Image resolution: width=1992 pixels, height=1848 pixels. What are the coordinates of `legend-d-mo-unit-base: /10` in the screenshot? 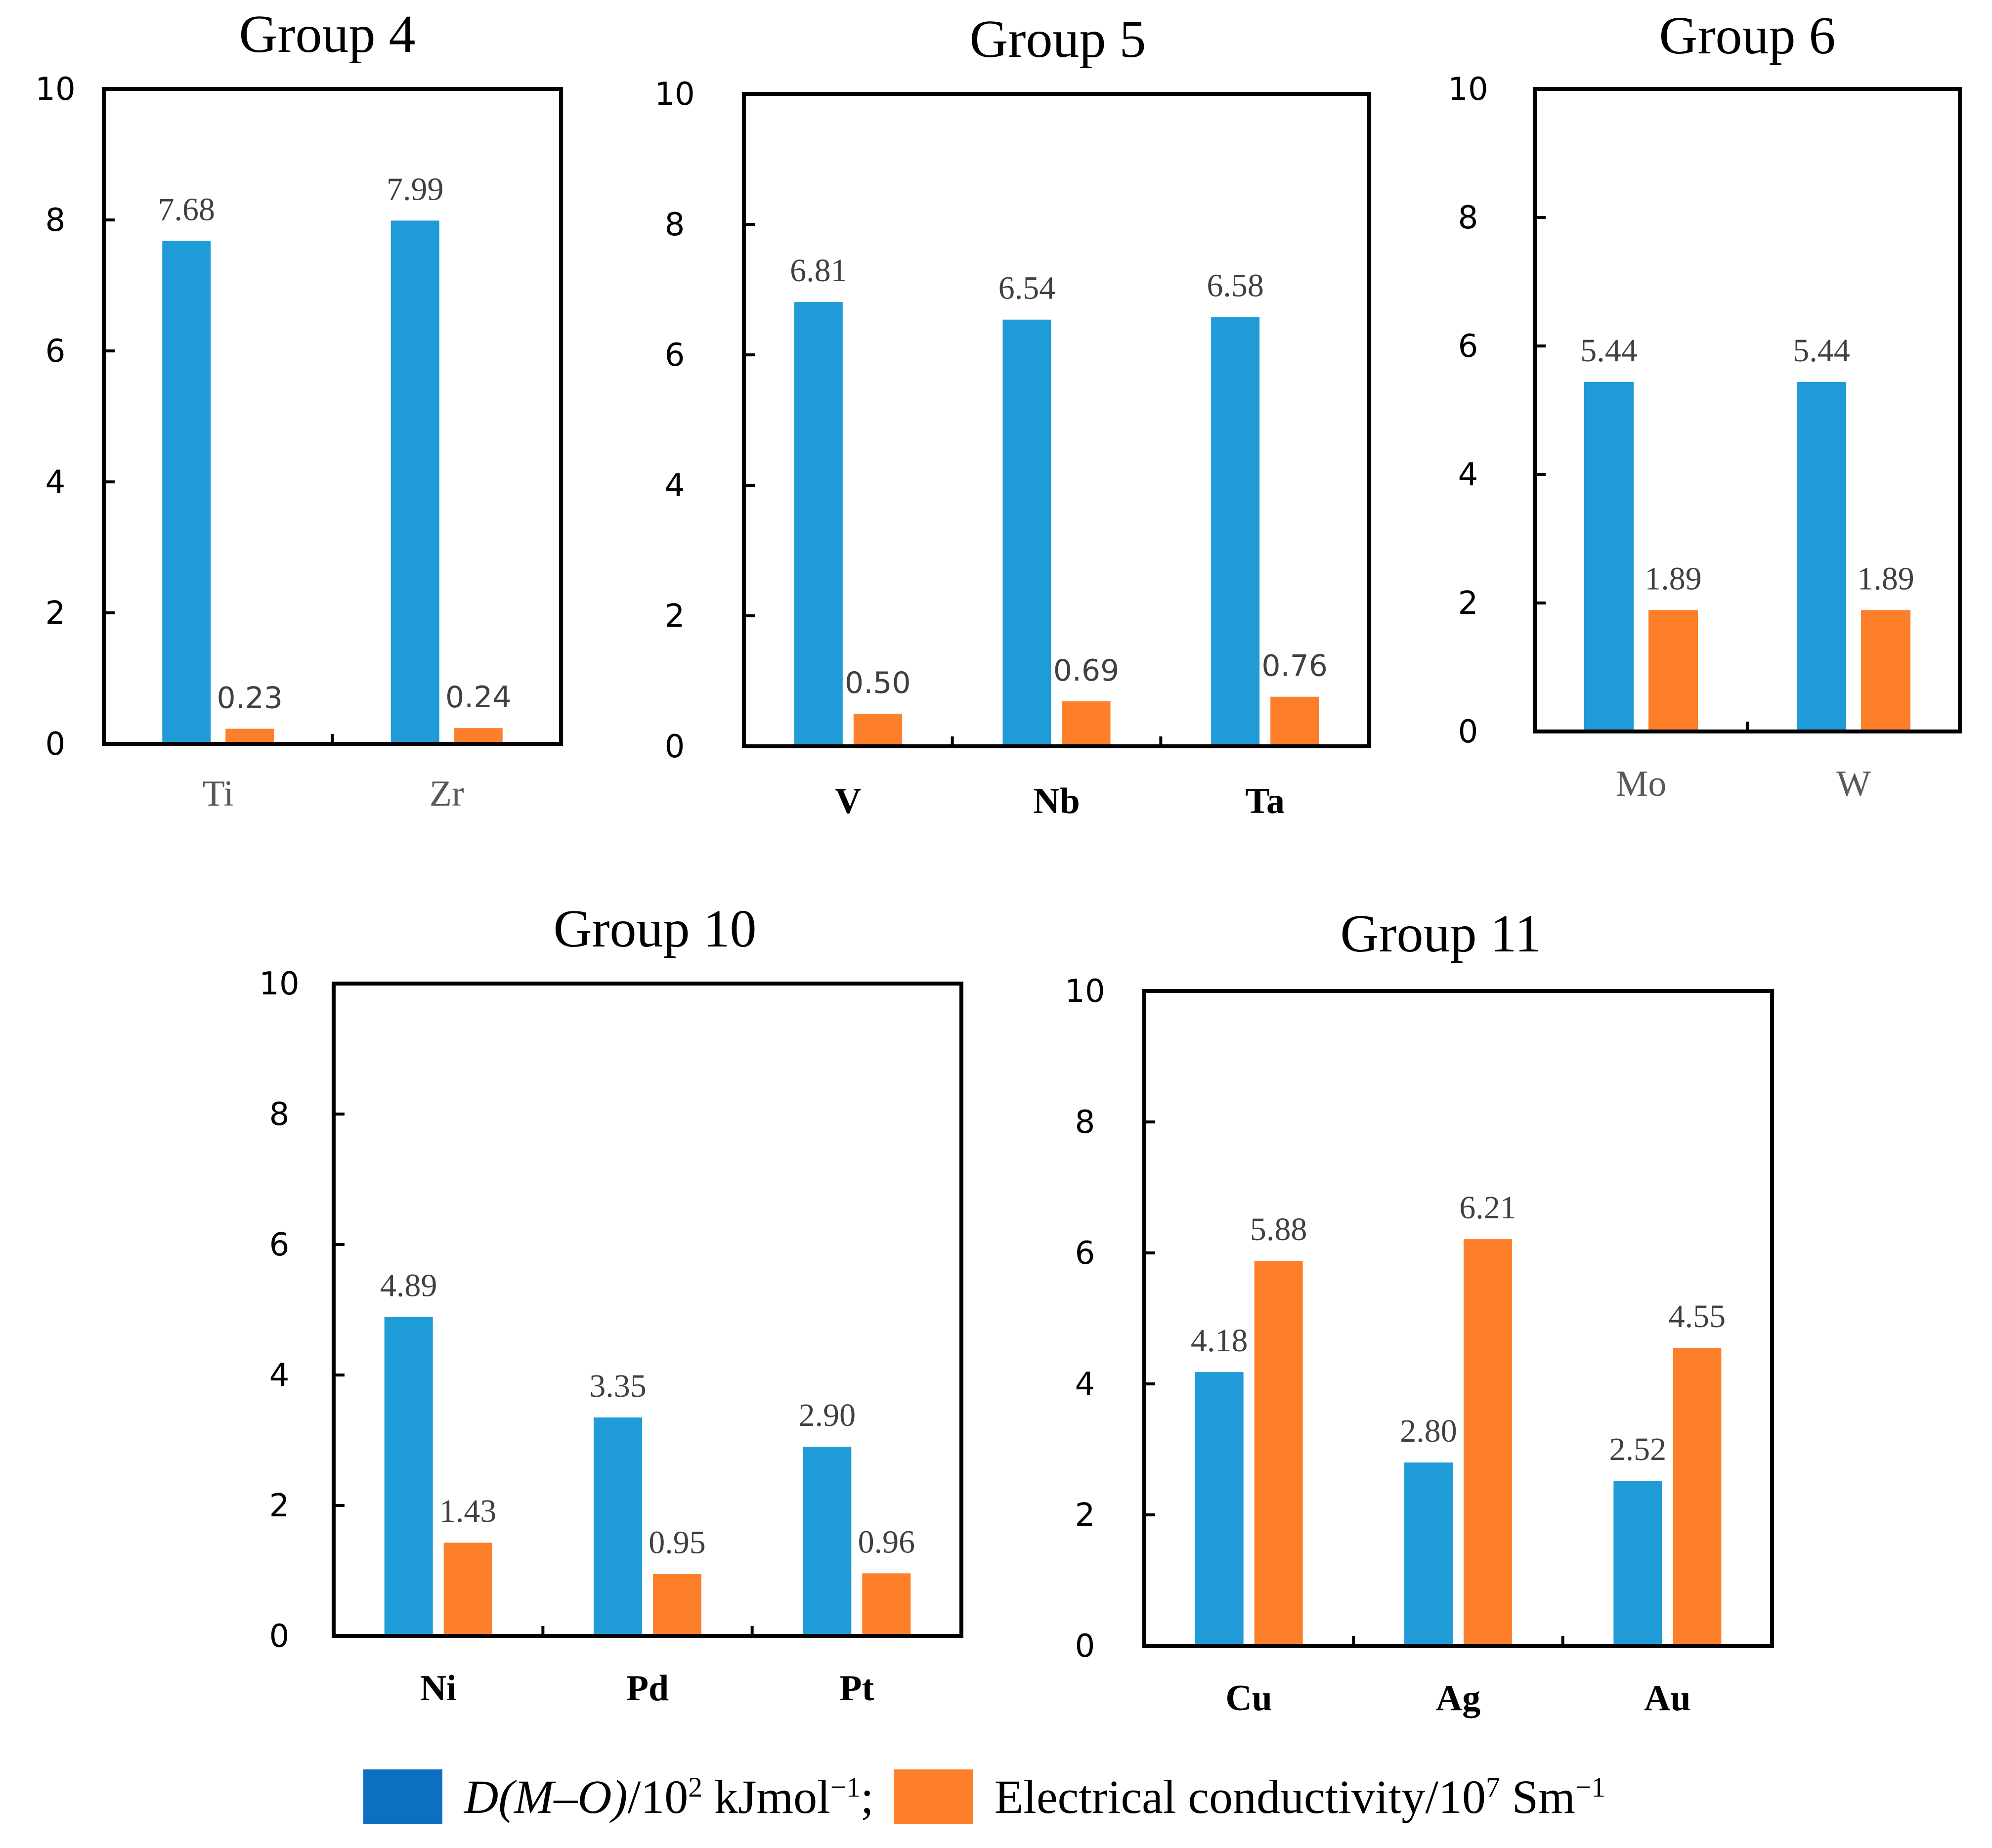 It's located at (658, 1796).